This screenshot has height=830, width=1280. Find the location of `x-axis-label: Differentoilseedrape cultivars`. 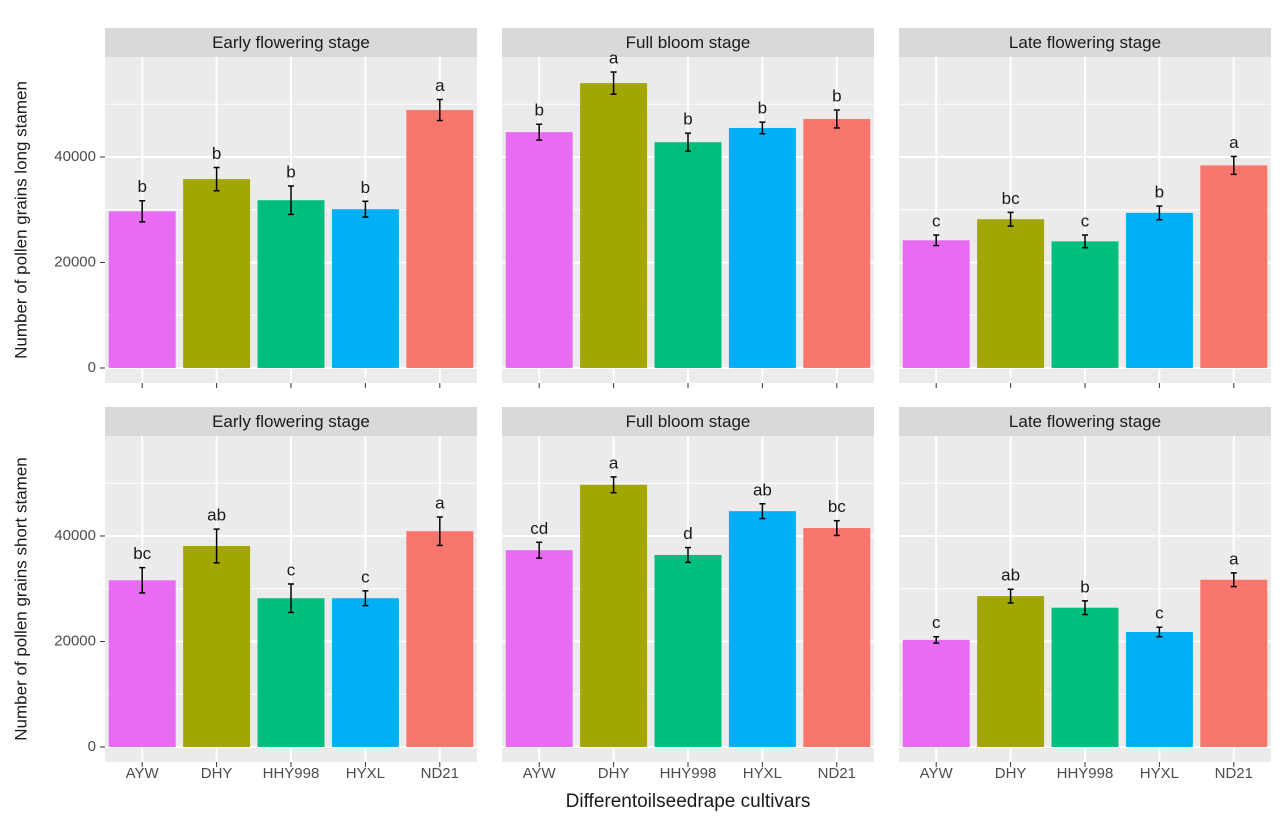

x-axis-label: Differentoilseedrape cultivars is located at coordinates (688, 801).